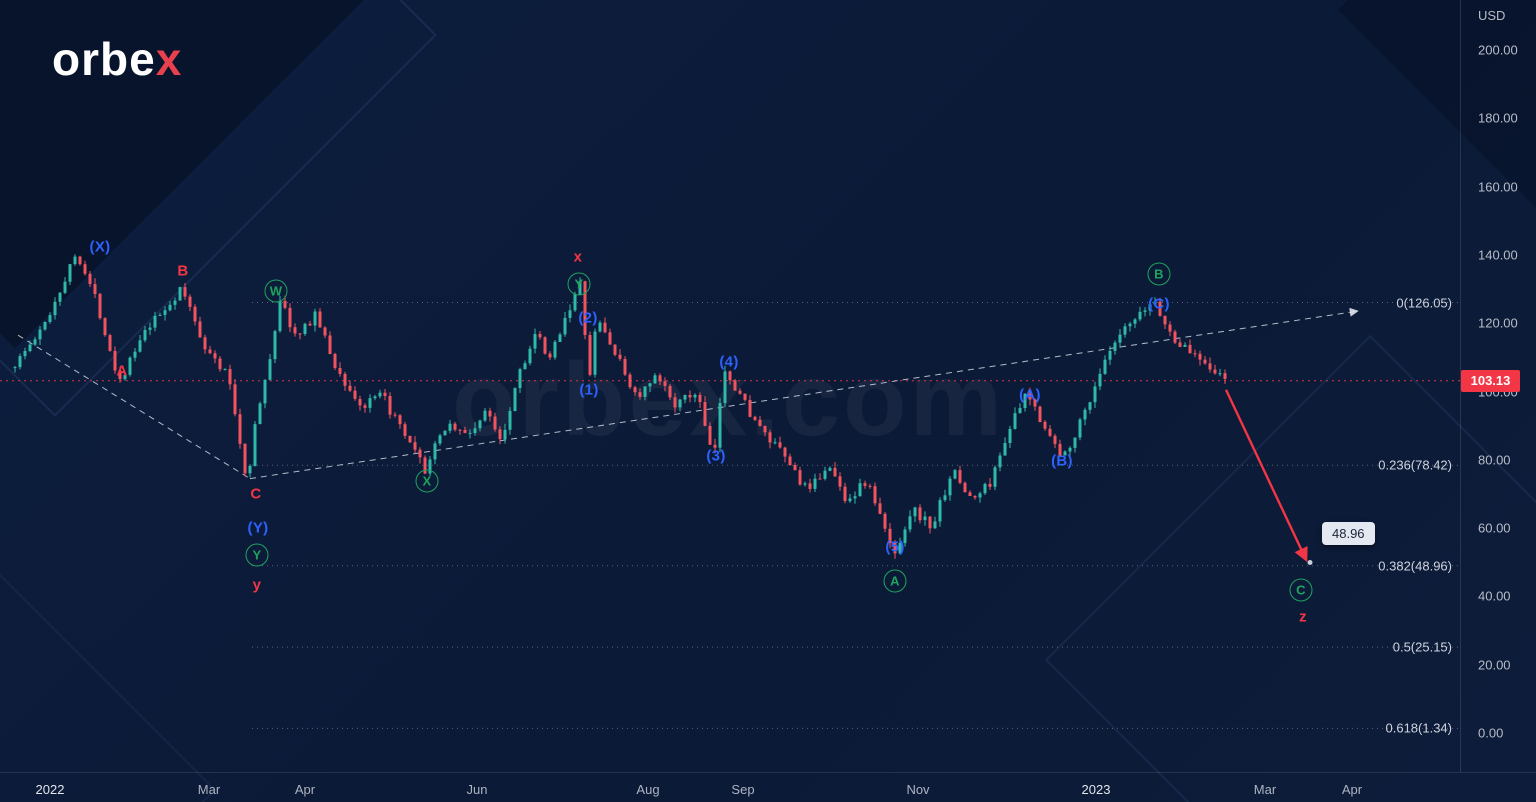  I want to click on price-tick-label: 180.00, so click(1498, 118).